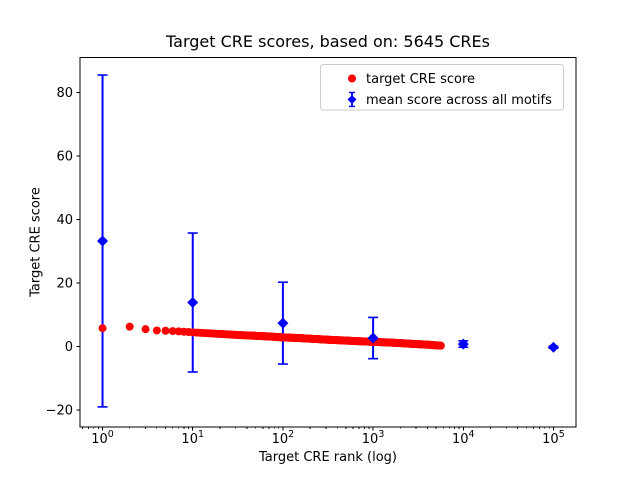 This screenshot has height=480, width=640. Describe the element at coordinates (64, 283) in the screenshot. I see `y-tick-label: 20` at that location.